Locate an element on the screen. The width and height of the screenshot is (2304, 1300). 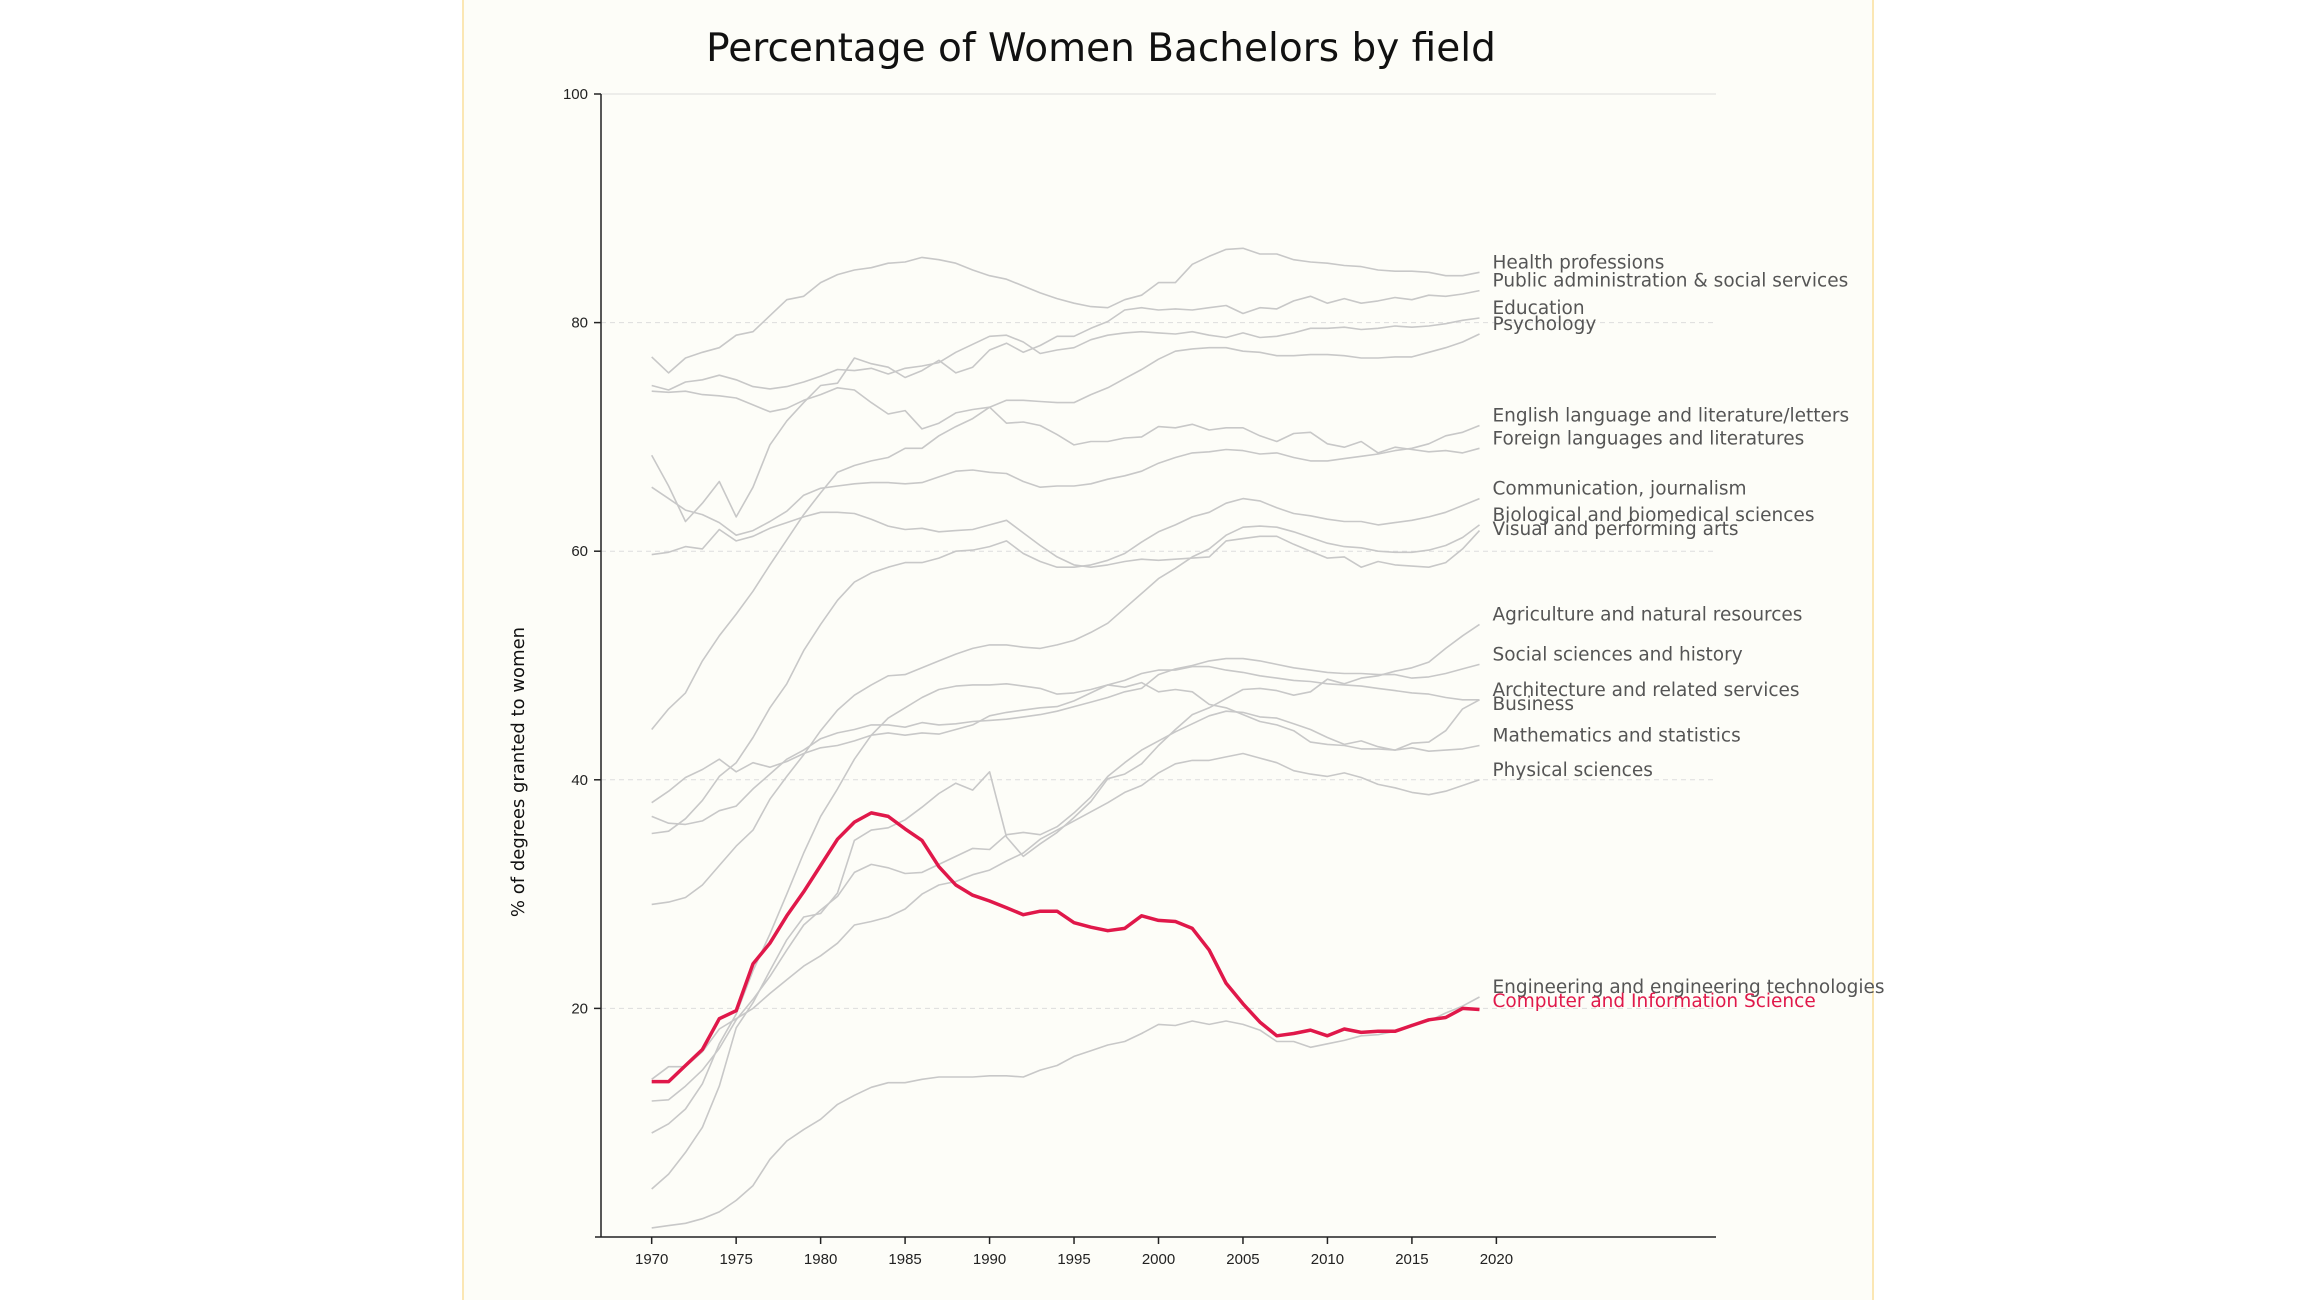
x-tick-label: 1990 is located at coordinates (989, 1259).